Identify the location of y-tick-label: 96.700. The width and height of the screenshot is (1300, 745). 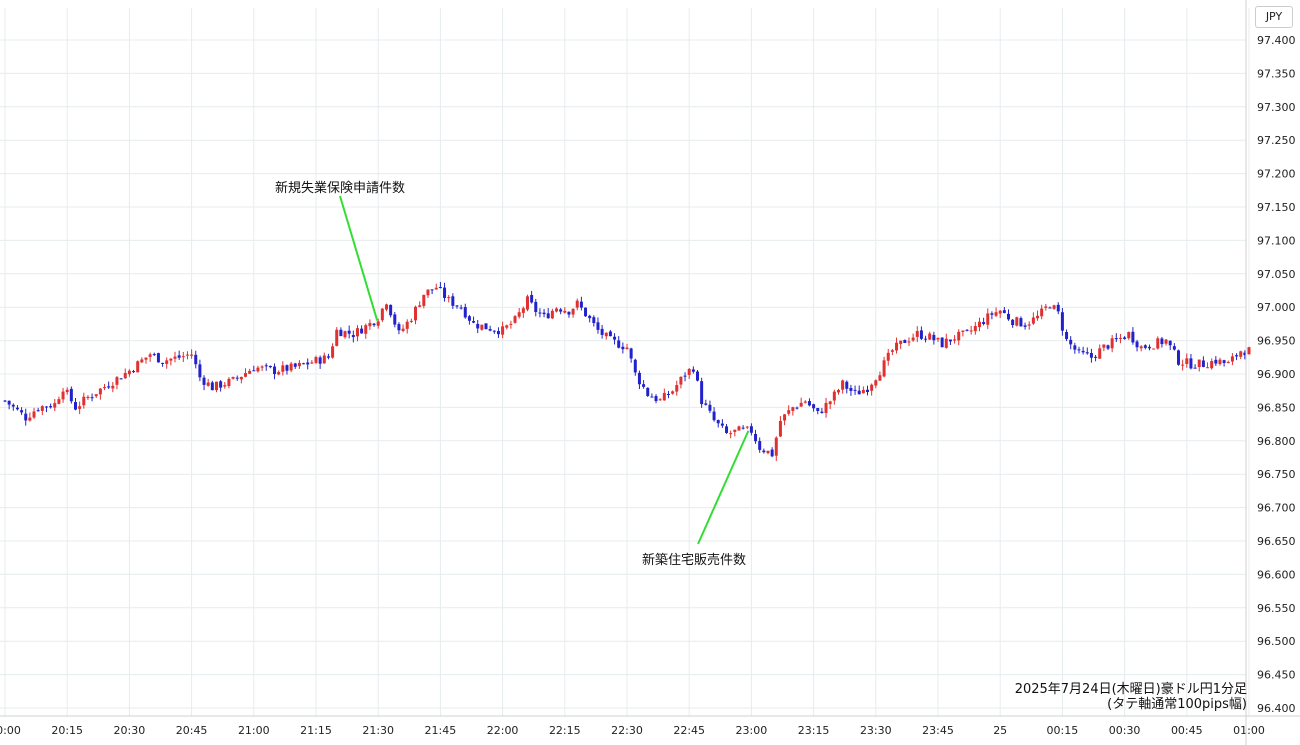
(1276, 508).